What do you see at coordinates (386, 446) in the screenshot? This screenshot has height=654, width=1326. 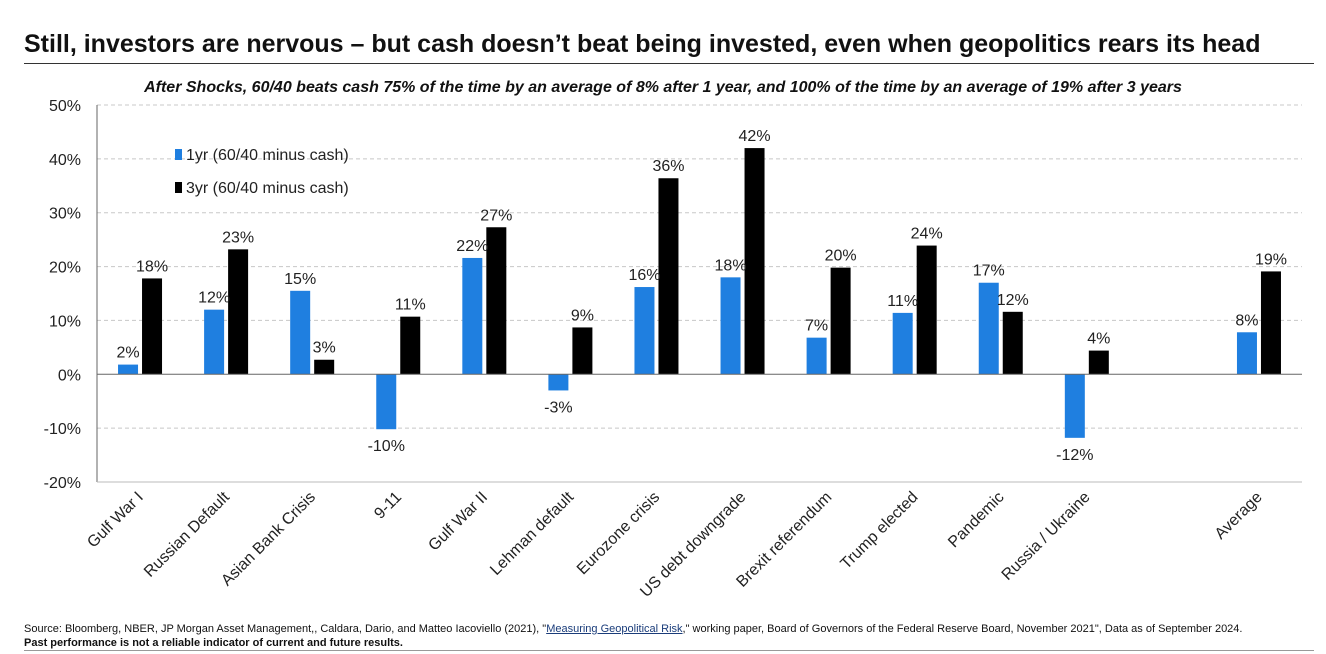 I see `data-label-1yr: -10%` at bounding box center [386, 446].